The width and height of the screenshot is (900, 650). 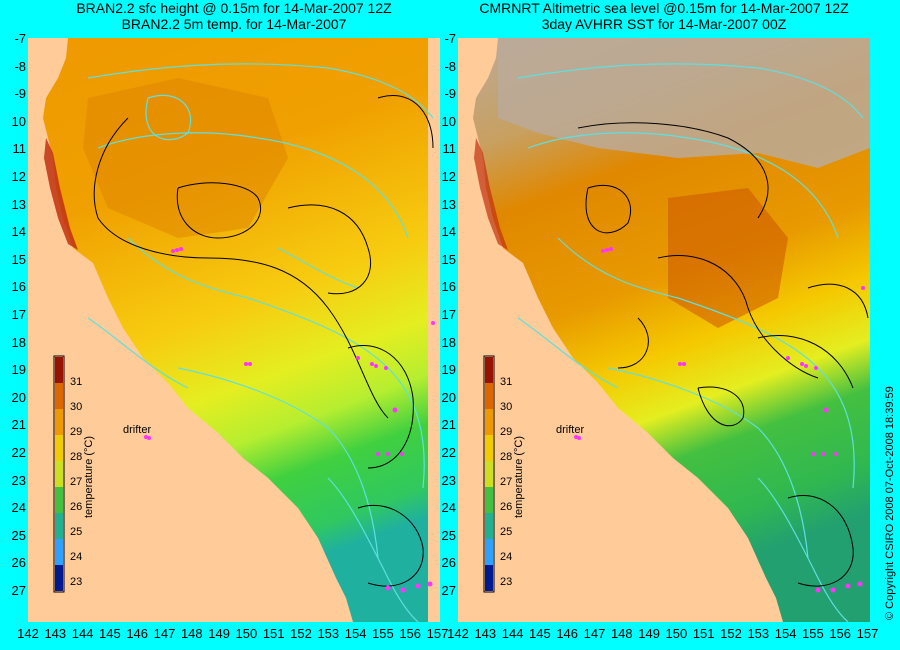 What do you see at coordinates (813, 633) in the screenshot?
I see `longitude-tick: 155` at bounding box center [813, 633].